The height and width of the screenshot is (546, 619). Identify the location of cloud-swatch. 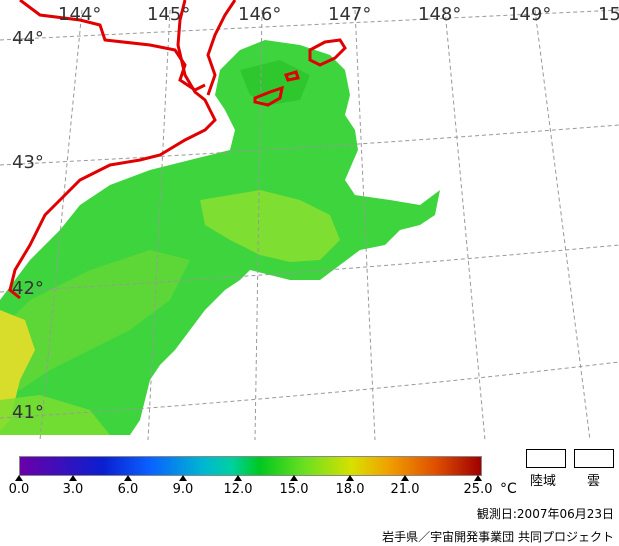
(594, 458).